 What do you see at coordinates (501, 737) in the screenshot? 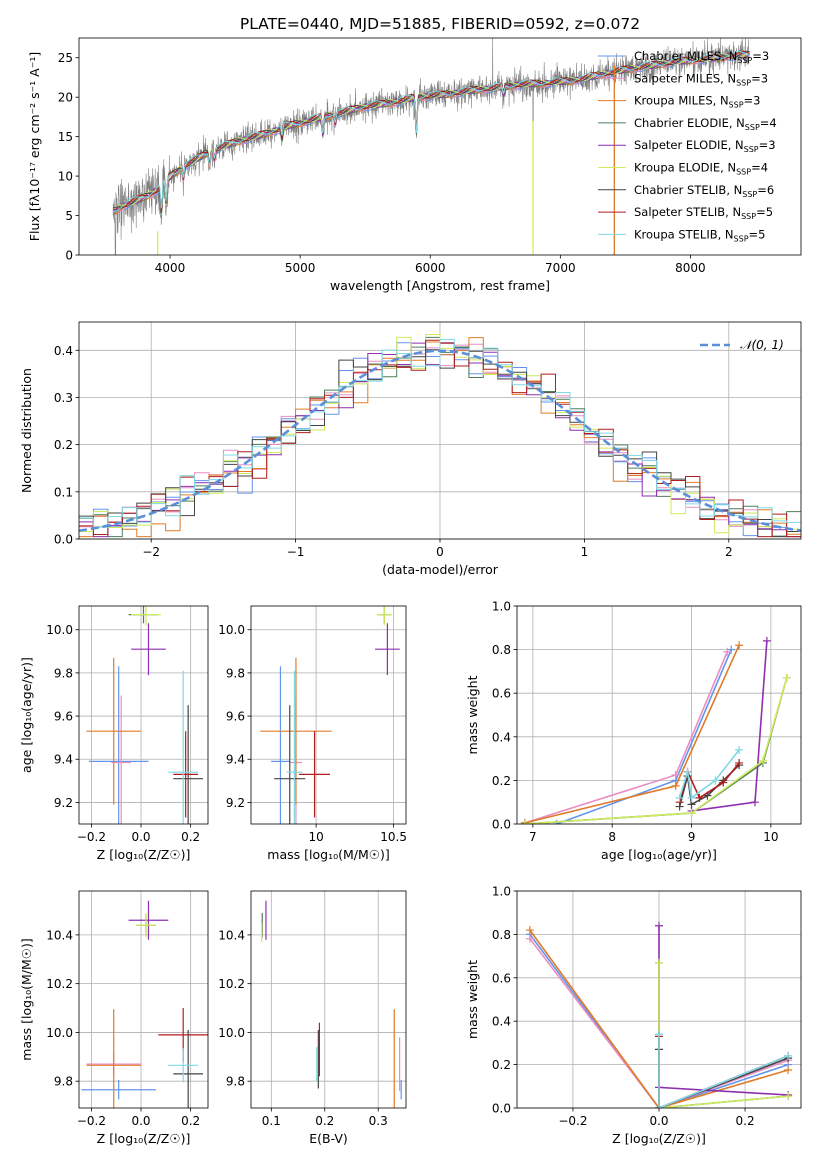
I see `y-tick-label: 0.4` at bounding box center [501, 737].